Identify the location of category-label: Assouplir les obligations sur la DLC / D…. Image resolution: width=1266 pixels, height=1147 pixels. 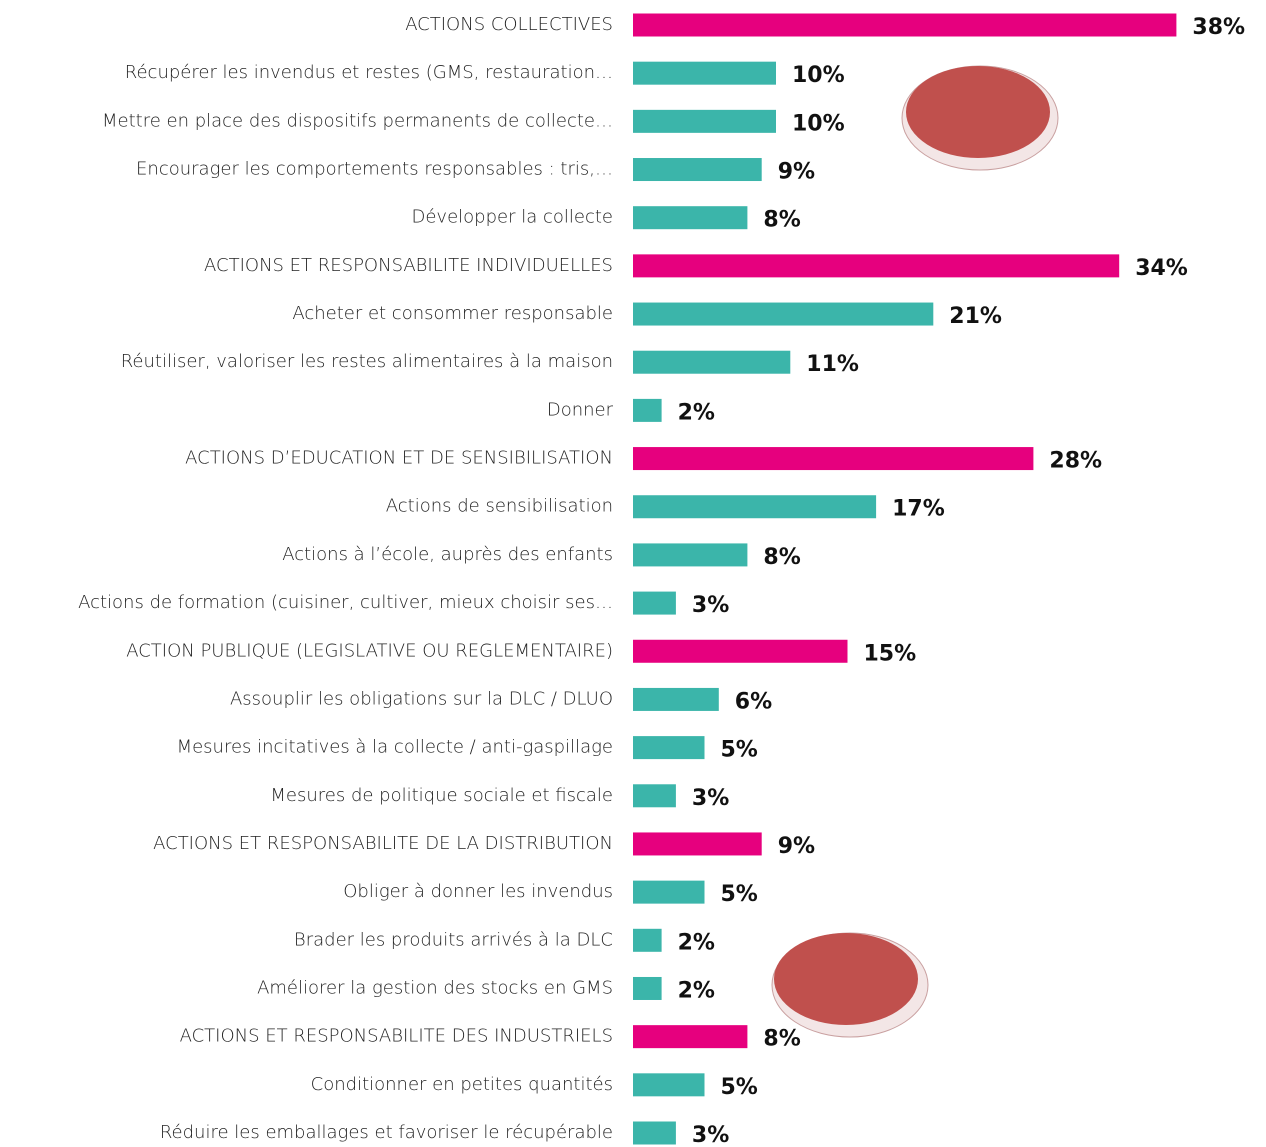
(421, 698).